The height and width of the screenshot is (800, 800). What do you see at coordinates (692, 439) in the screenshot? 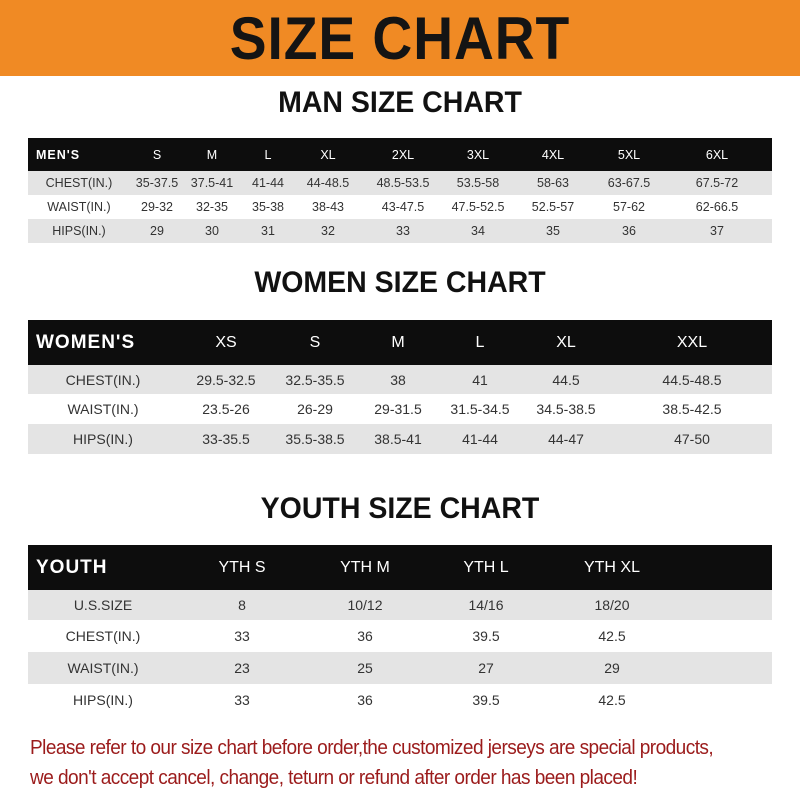
I see `table-cell: 47-50` at bounding box center [692, 439].